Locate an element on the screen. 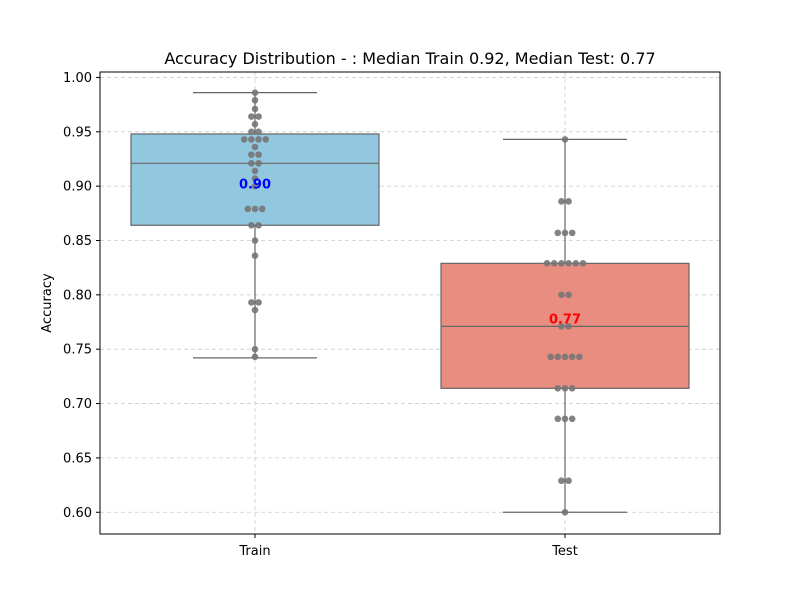  y-tick-label: 0.85 is located at coordinates (77, 241).